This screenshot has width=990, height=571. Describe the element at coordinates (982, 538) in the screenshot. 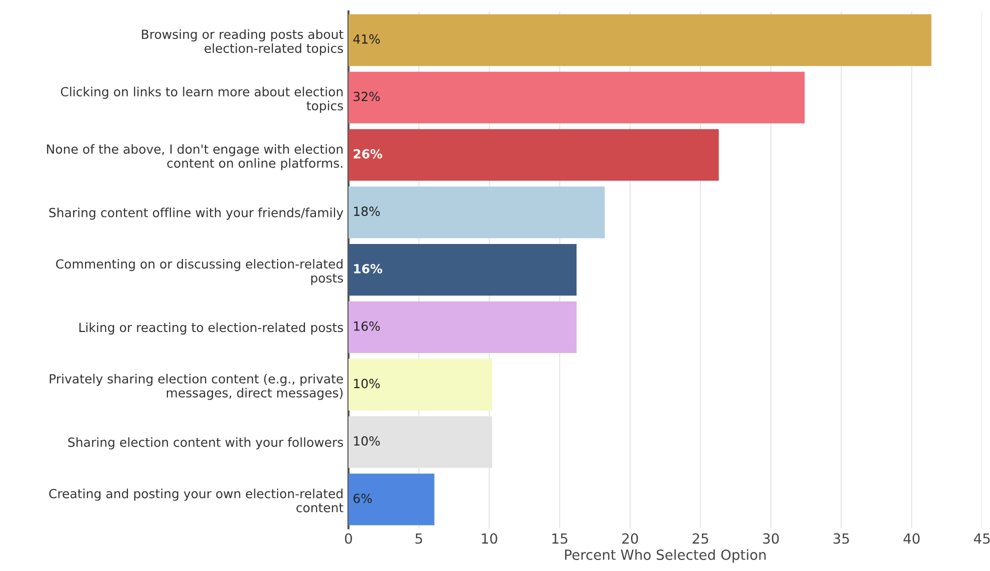

I see `x-tick-label: 45` at that location.